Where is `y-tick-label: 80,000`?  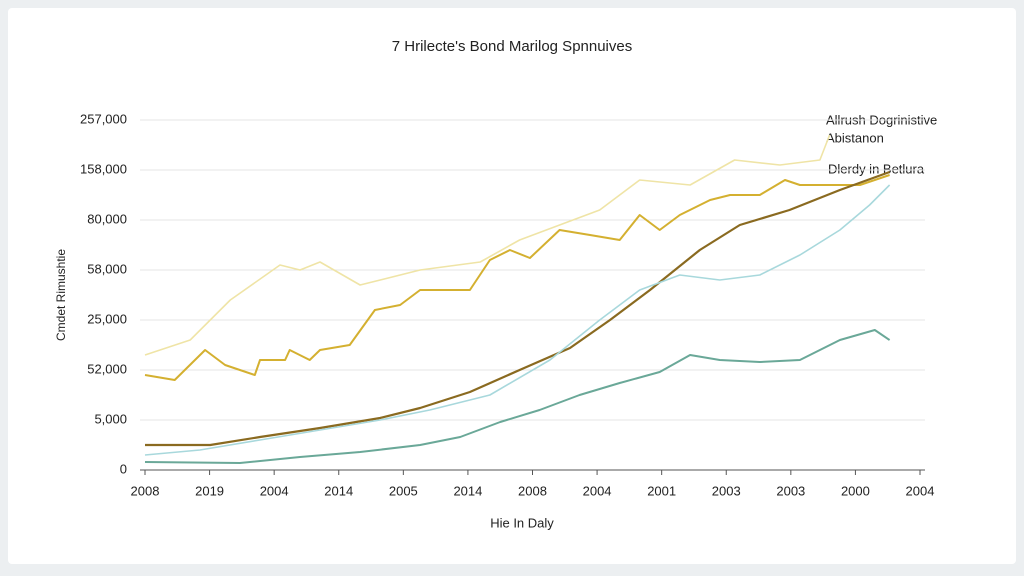 y-tick-label: 80,000 is located at coordinates (107, 218).